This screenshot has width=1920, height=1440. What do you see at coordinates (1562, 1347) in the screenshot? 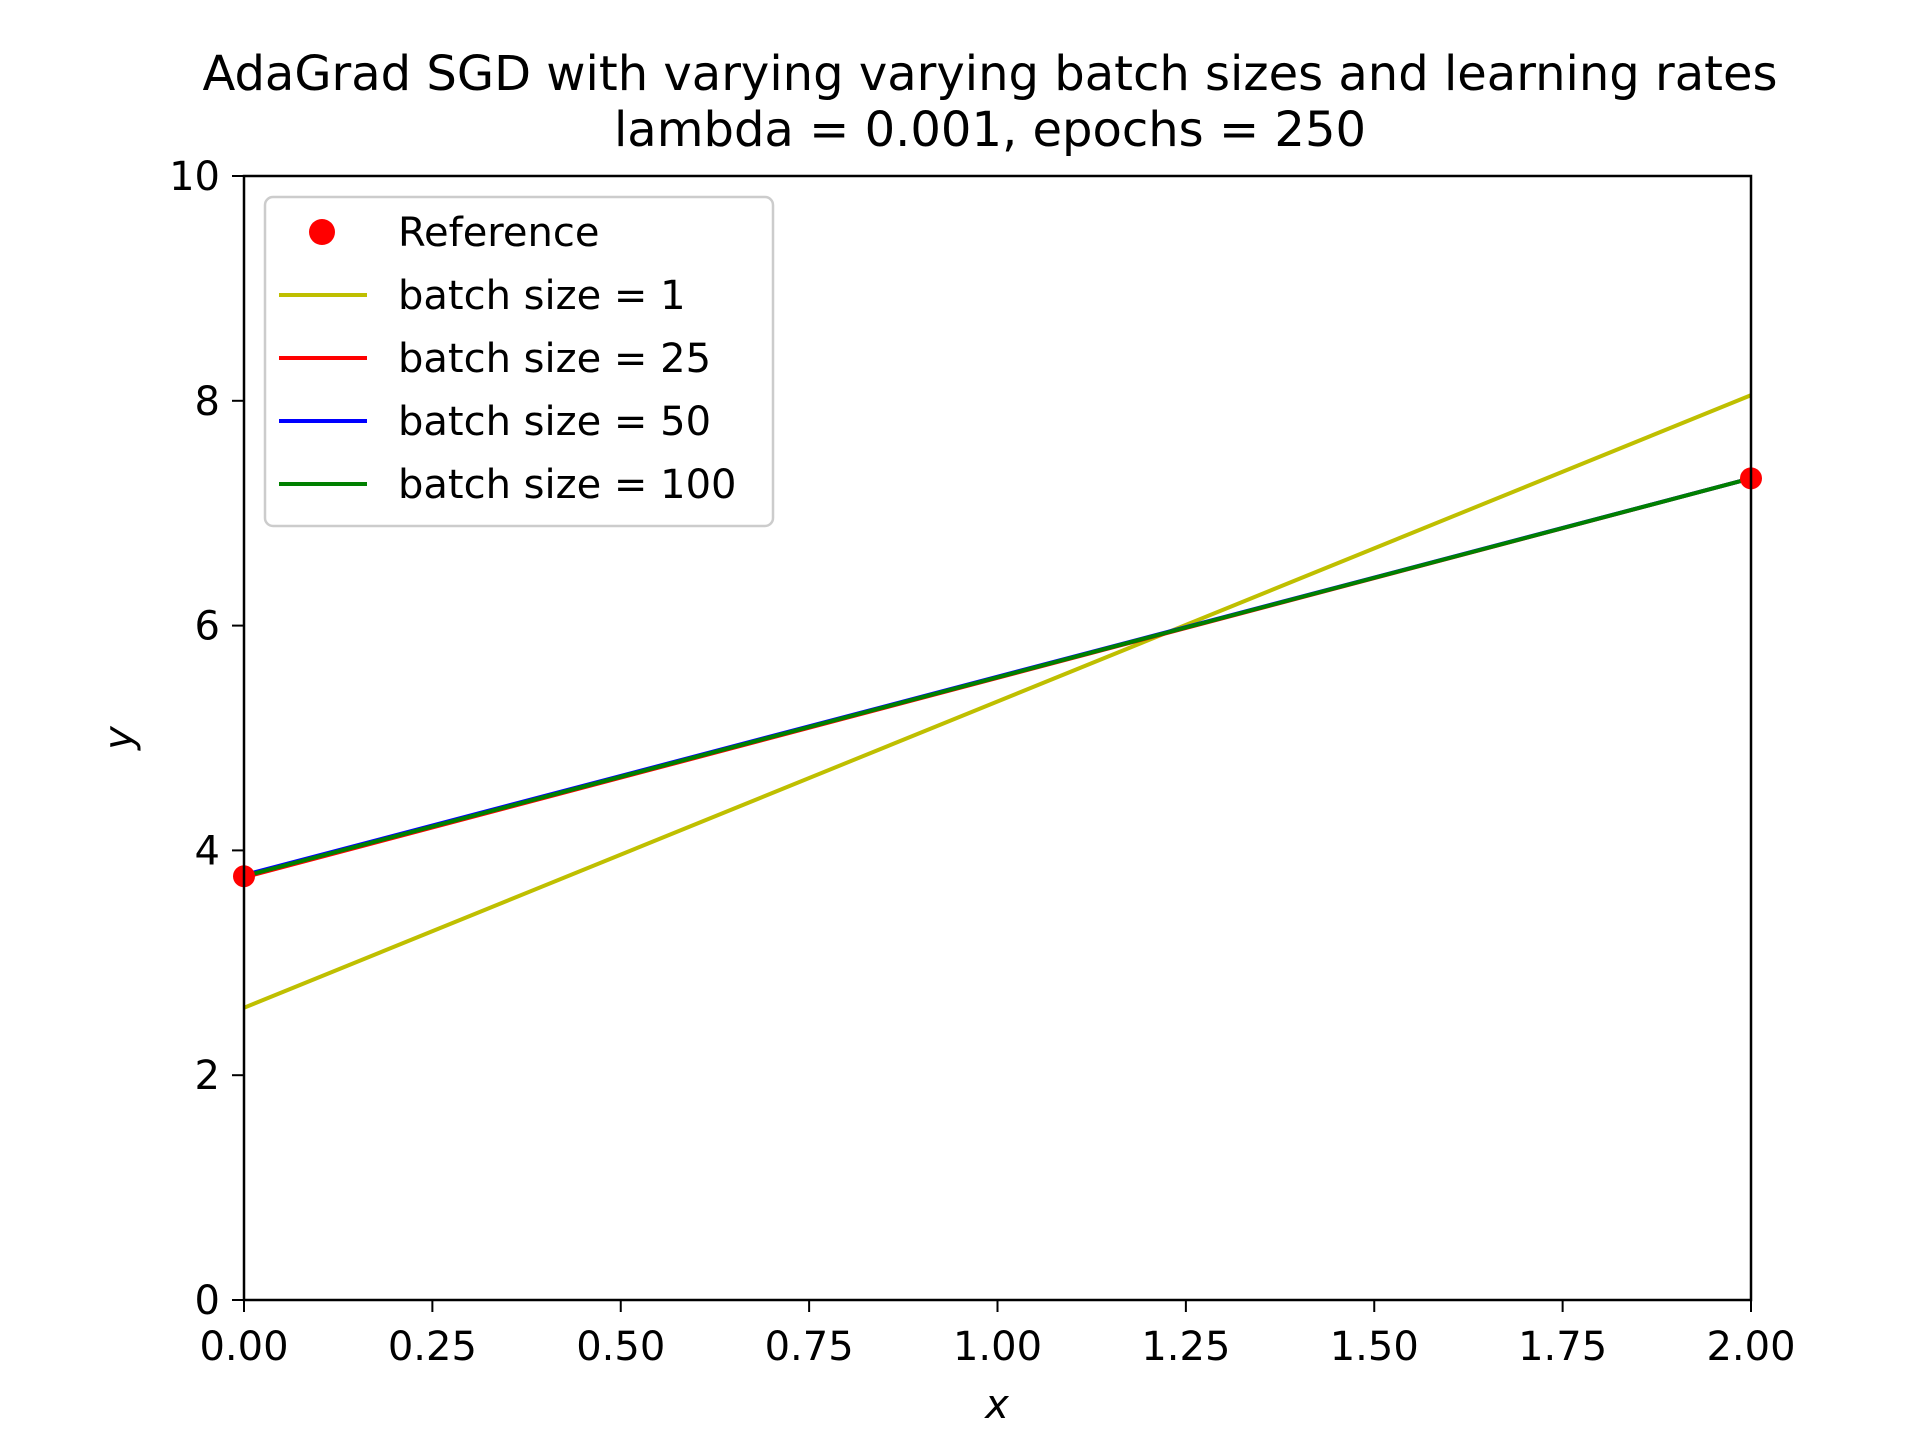
I see `x-tick-label: 1.75` at bounding box center [1562, 1347].